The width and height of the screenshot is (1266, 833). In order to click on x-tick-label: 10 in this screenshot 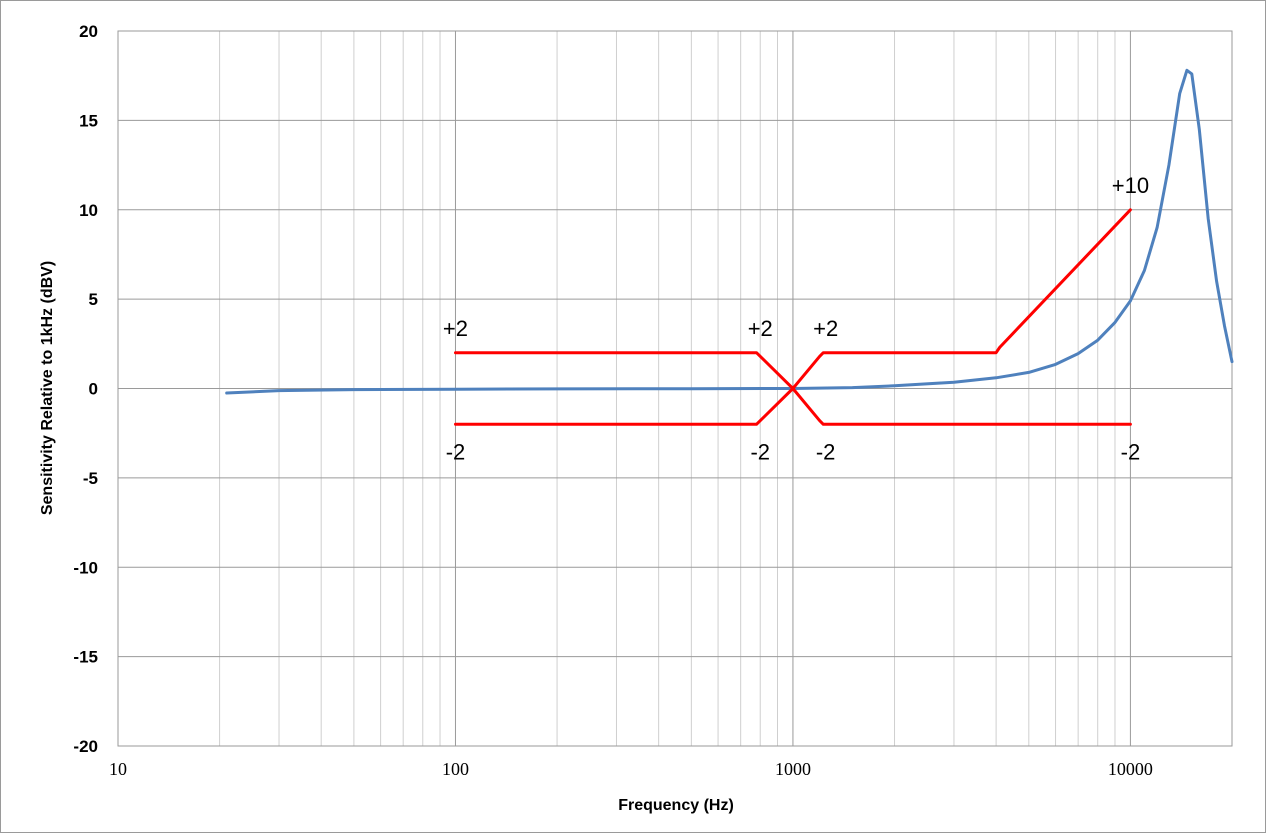, I will do `click(118, 769)`.